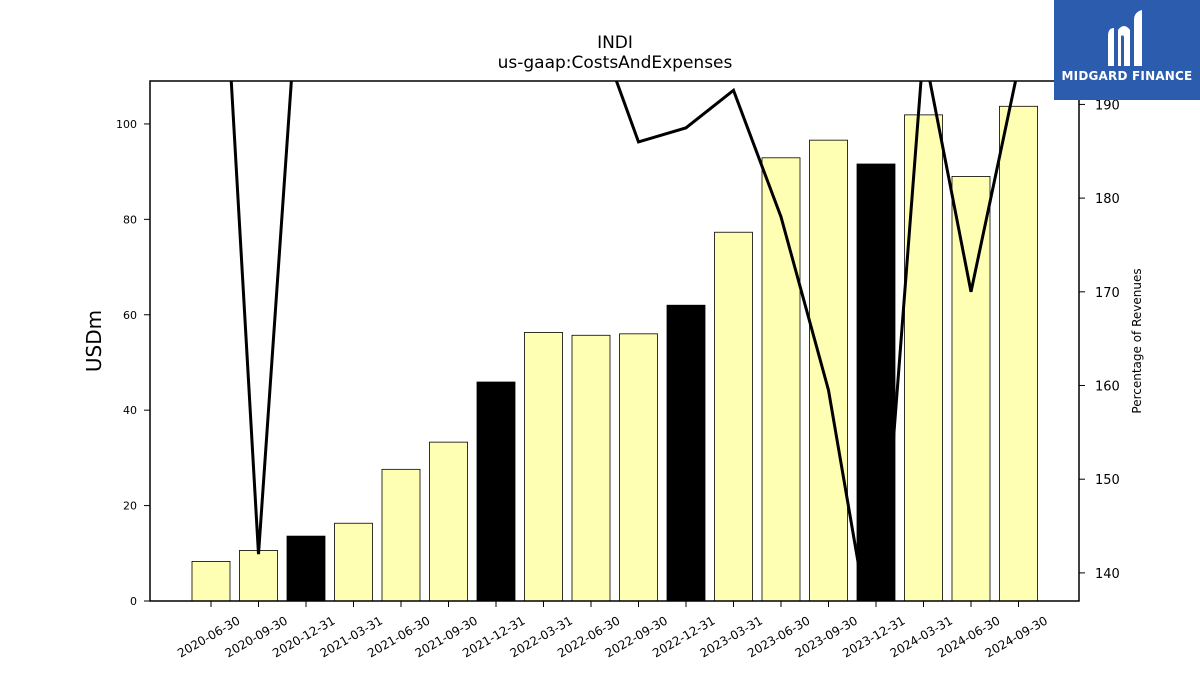  I want to click on y-tick-label: 80, so click(130, 219).